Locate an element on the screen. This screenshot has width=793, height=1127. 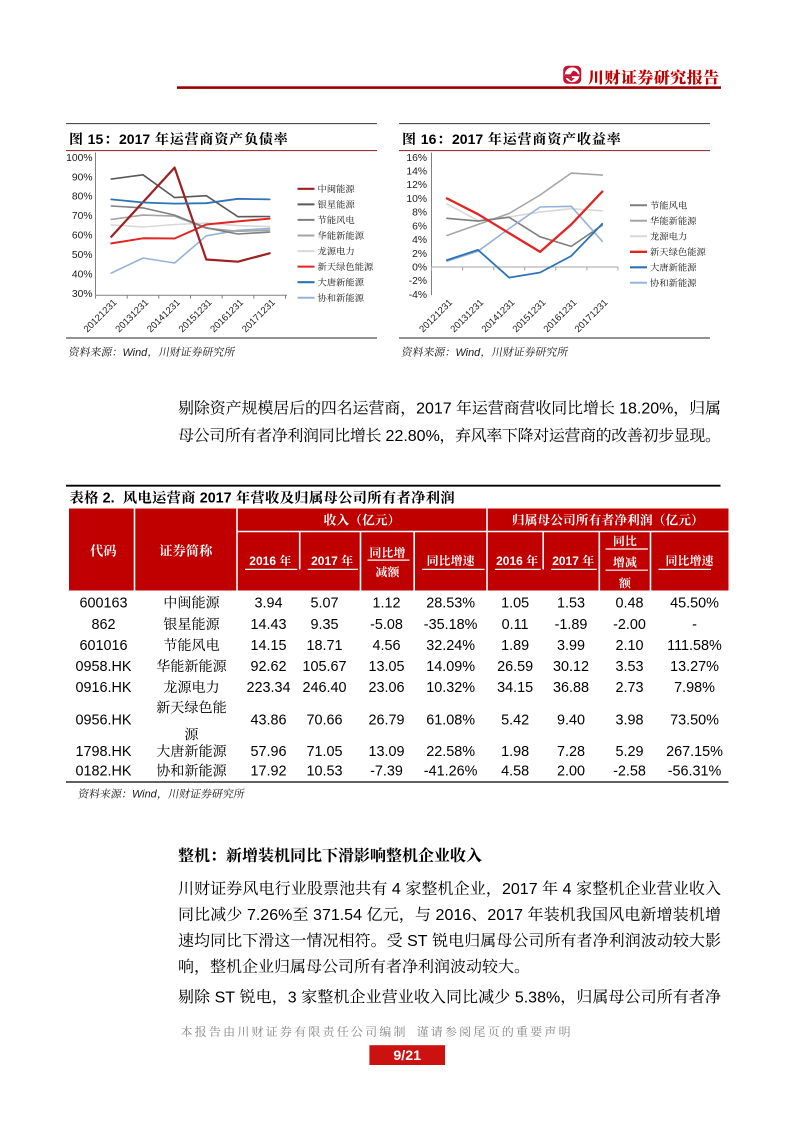
svg-text: 2.73 is located at coordinates (629, 688).